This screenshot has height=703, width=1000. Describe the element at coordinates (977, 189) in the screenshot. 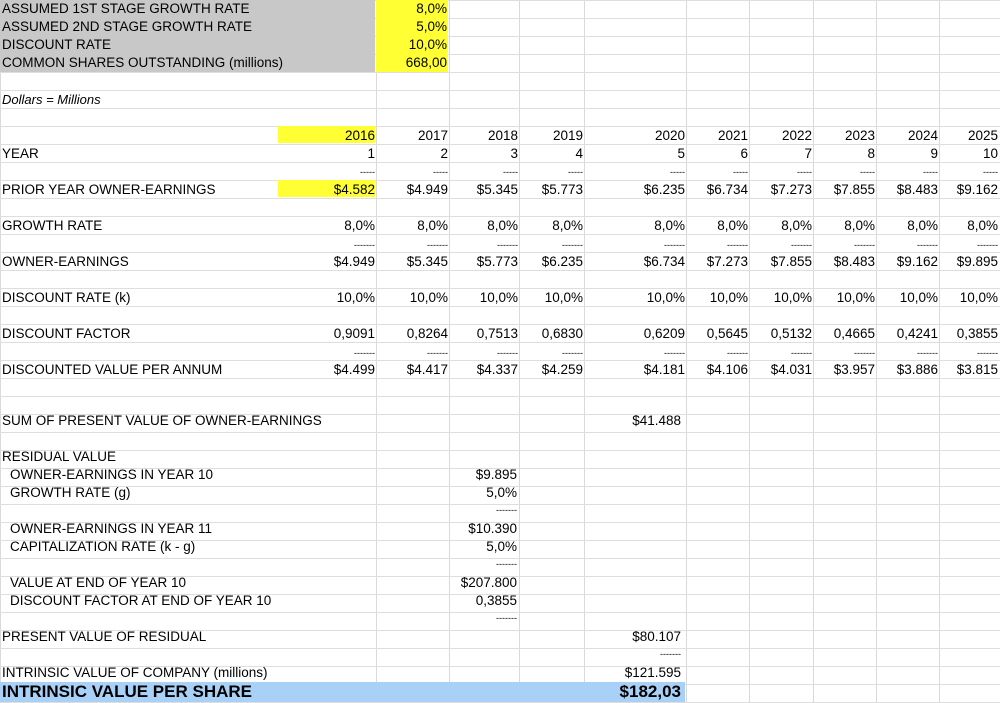

I see `value-prior: $9.162` at that location.